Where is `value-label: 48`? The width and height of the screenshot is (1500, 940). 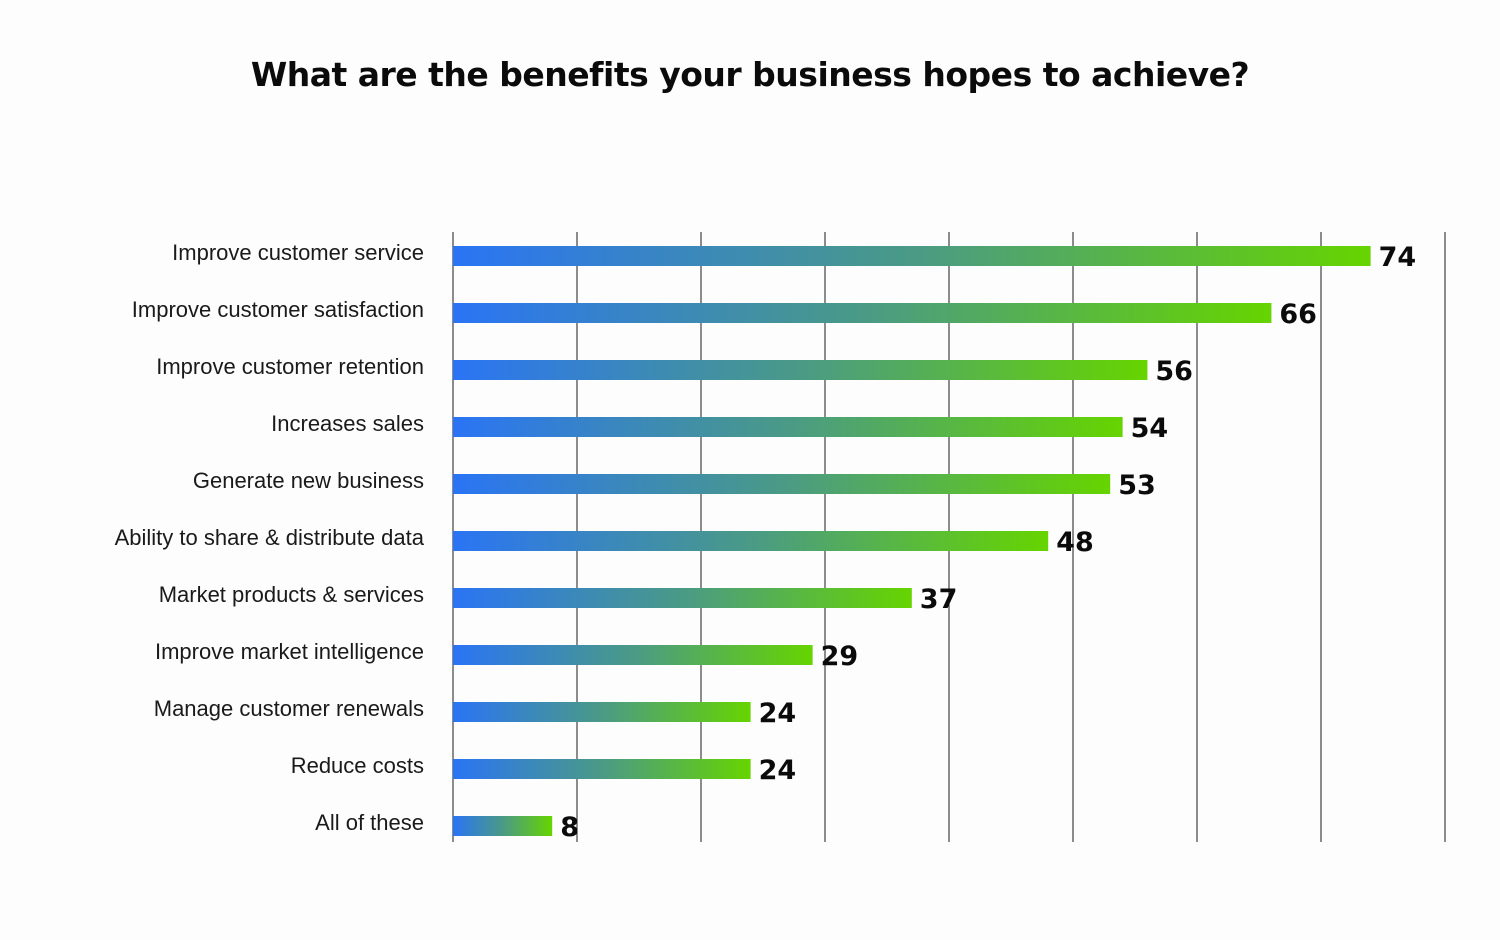 value-label: 48 is located at coordinates (1075, 542).